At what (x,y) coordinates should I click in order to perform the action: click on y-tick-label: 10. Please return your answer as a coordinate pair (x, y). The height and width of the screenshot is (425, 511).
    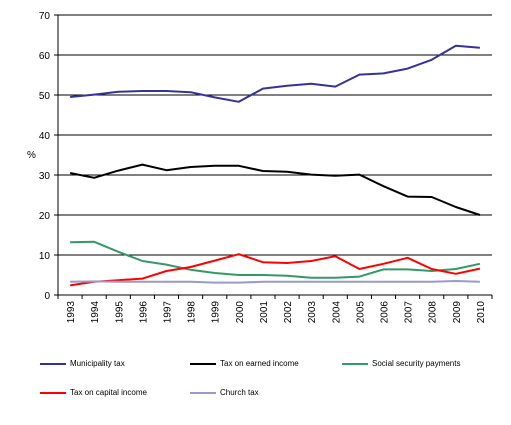
    Looking at the image, I should click on (45, 256).